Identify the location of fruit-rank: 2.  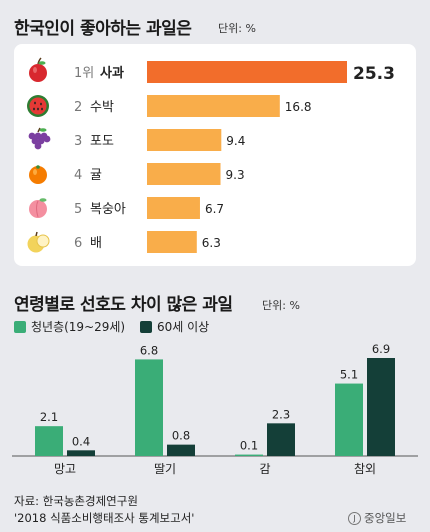
(78, 107).